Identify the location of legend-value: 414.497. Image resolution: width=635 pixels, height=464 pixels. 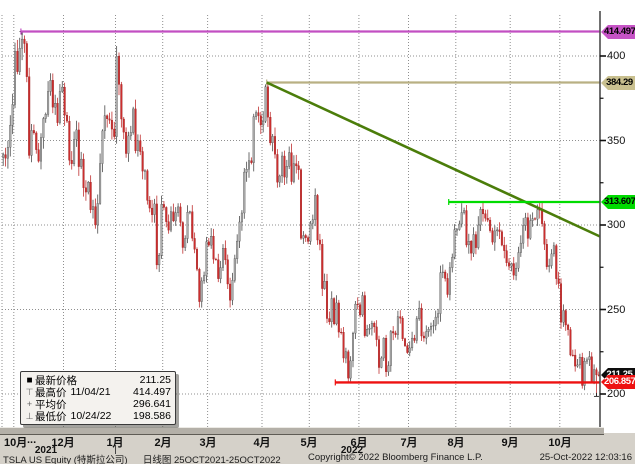
(152, 392).